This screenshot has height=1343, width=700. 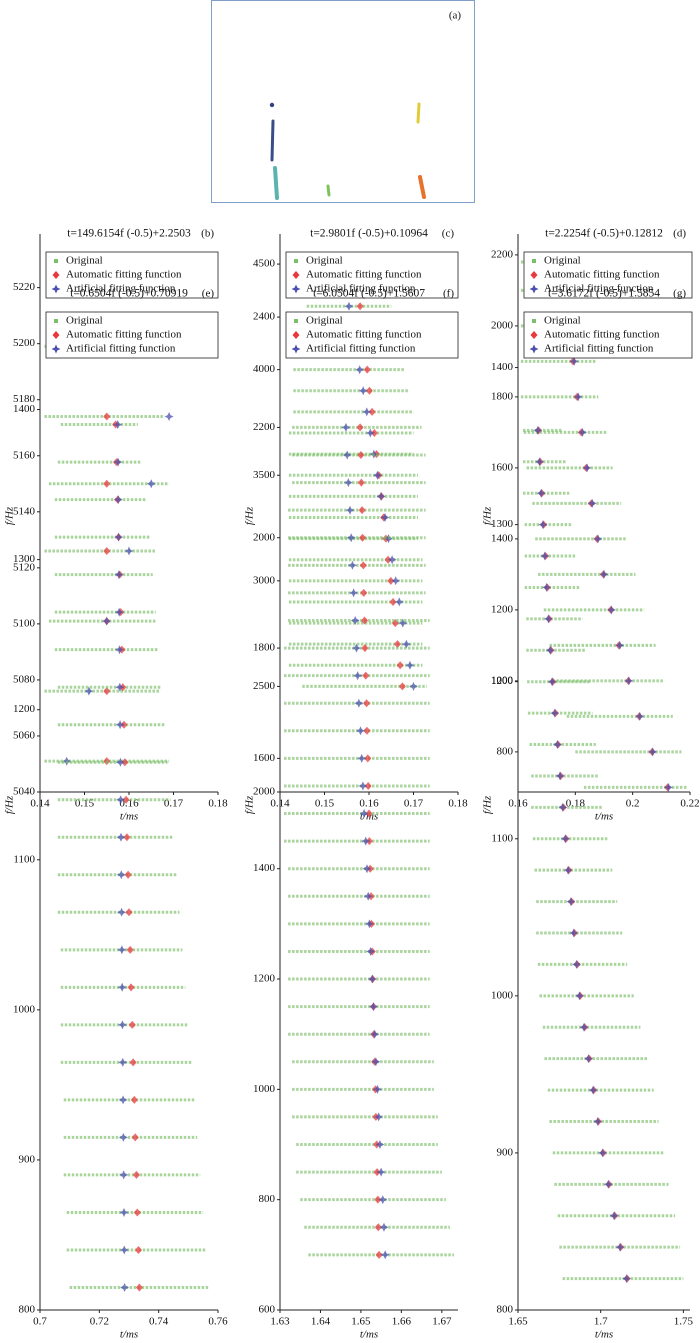 What do you see at coordinates (264, 580) in the screenshot?
I see `y-tick-label: 3000` at bounding box center [264, 580].